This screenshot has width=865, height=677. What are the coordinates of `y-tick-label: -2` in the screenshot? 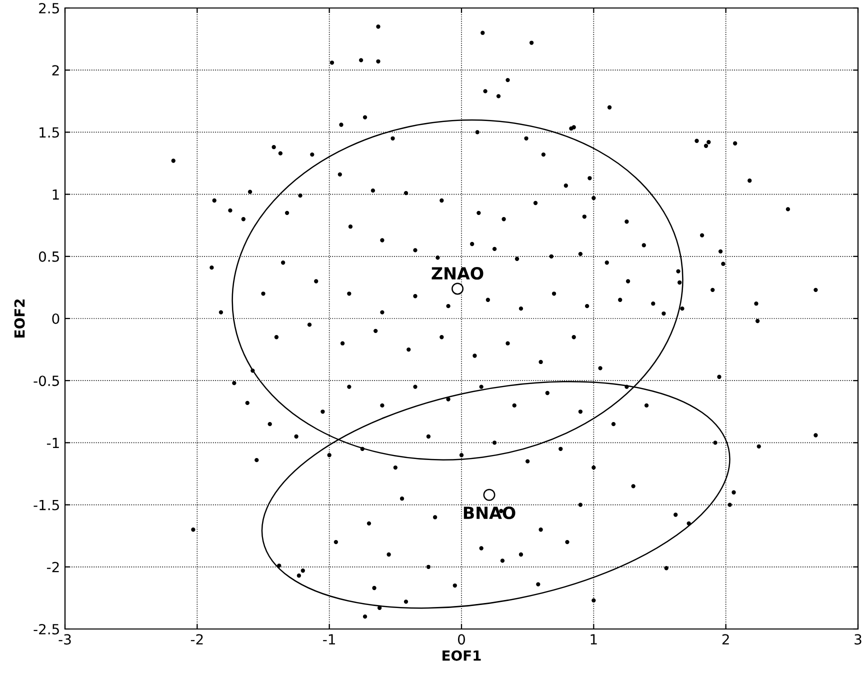 It's located at (52, 567).